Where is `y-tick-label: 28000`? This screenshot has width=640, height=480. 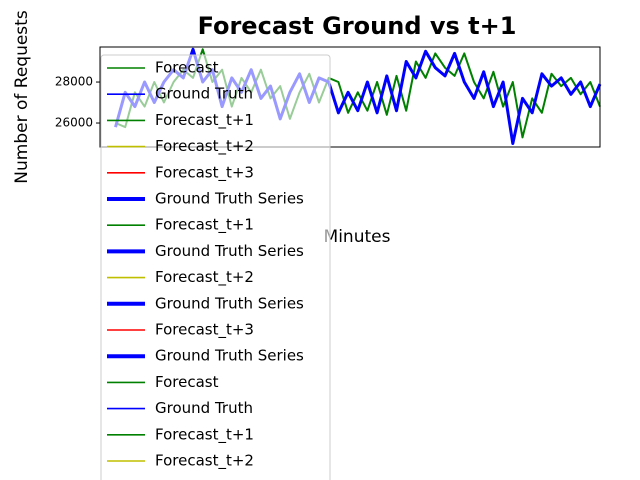 y-tick-label: 28000 is located at coordinates (74, 82).